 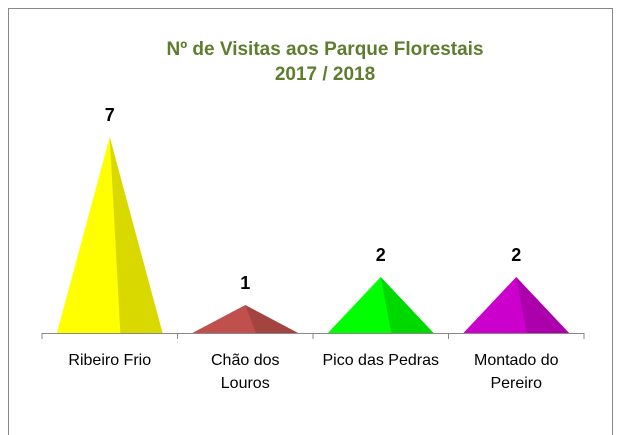 I want to click on value-label: 1, so click(x=245, y=283).